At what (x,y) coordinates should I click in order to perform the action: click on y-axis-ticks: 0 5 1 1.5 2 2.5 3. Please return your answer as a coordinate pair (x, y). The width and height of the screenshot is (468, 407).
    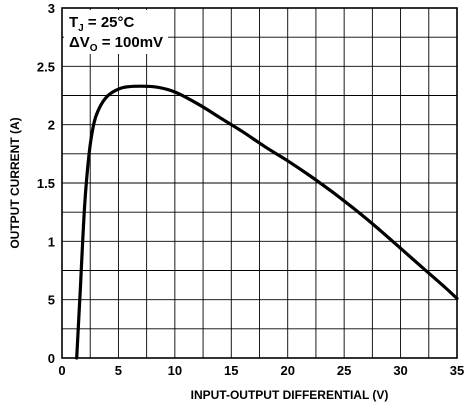
    Looking at the image, I should click on (46, 183).